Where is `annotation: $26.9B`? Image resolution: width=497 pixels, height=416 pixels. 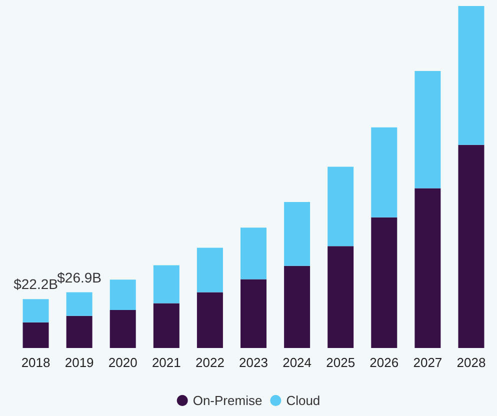
annotation: $26.9B is located at coordinates (79, 277).